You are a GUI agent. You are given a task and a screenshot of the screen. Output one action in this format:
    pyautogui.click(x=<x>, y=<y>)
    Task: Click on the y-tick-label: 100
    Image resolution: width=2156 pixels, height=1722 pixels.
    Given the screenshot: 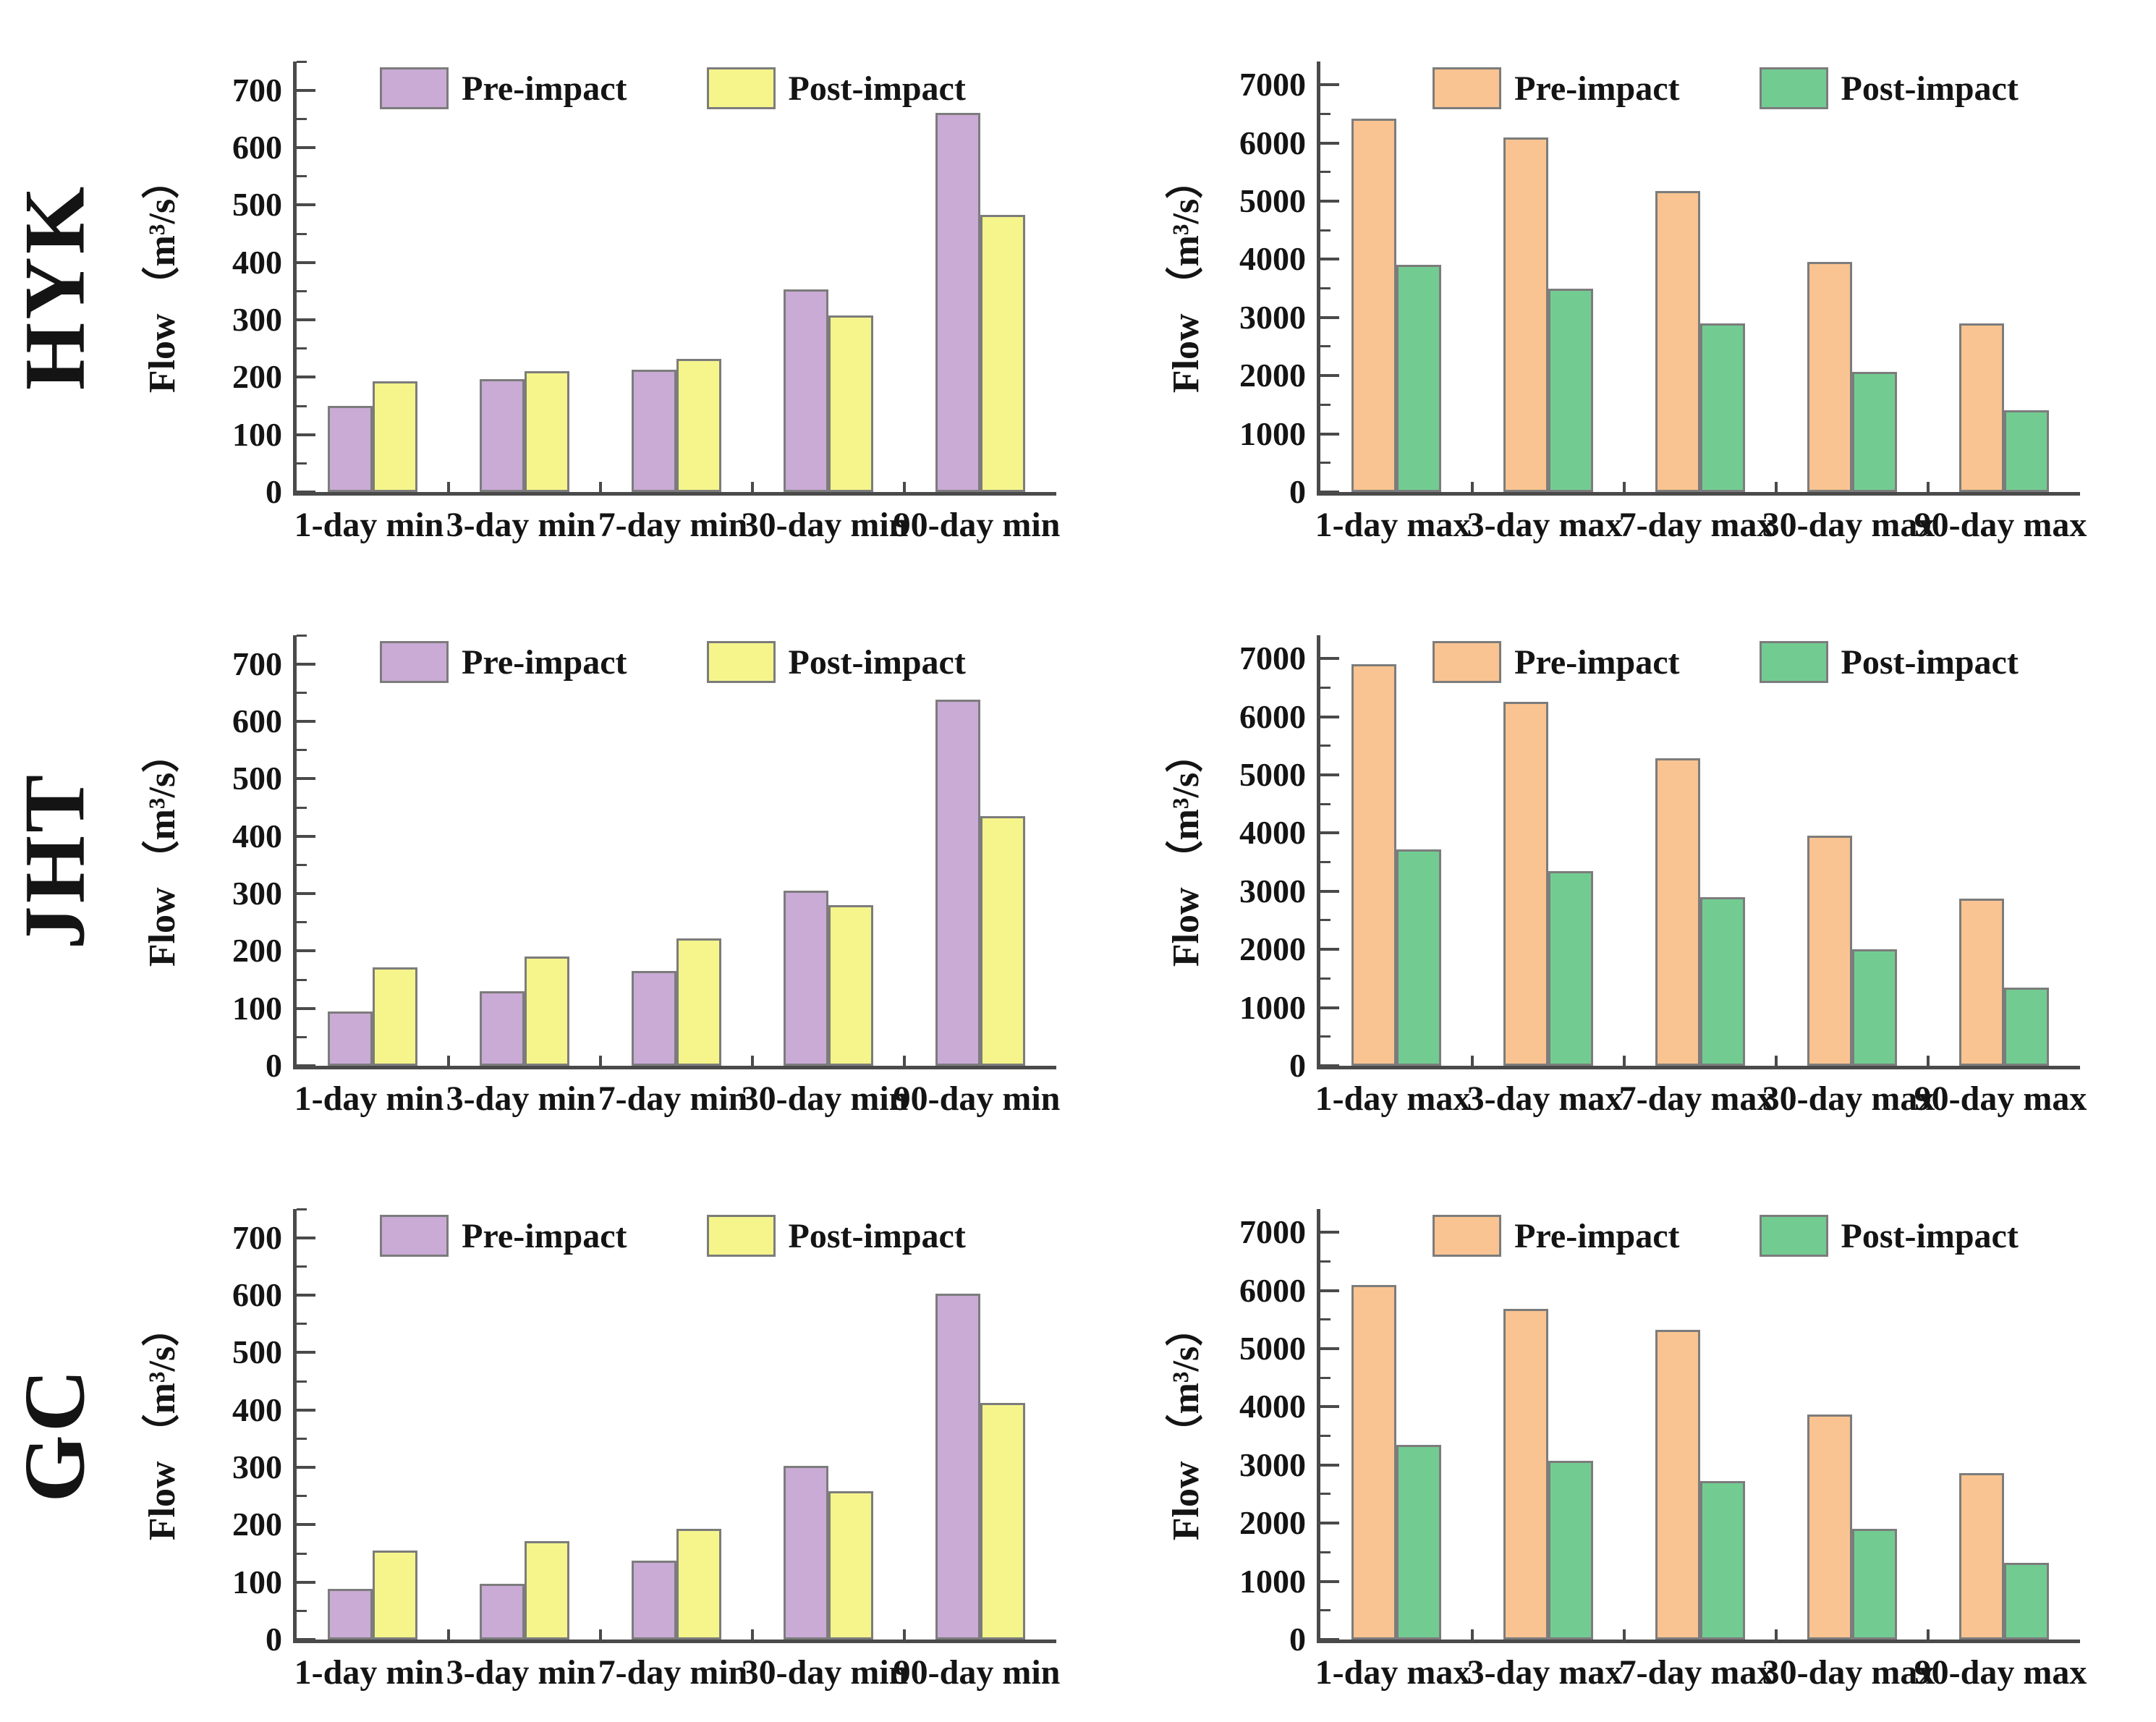 What is the action you would take?
    pyautogui.click(x=257, y=1008)
    